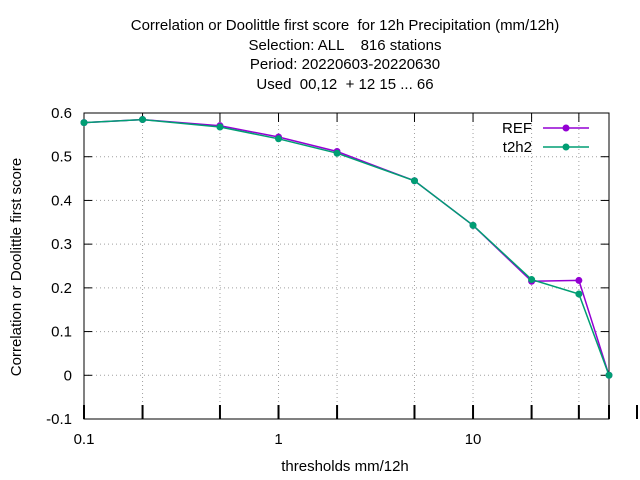 The width and height of the screenshot is (640, 480). What do you see at coordinates (68, 375) in the screenshot?
I see `y-tick-label: 0` at bounding box center [68, 375].